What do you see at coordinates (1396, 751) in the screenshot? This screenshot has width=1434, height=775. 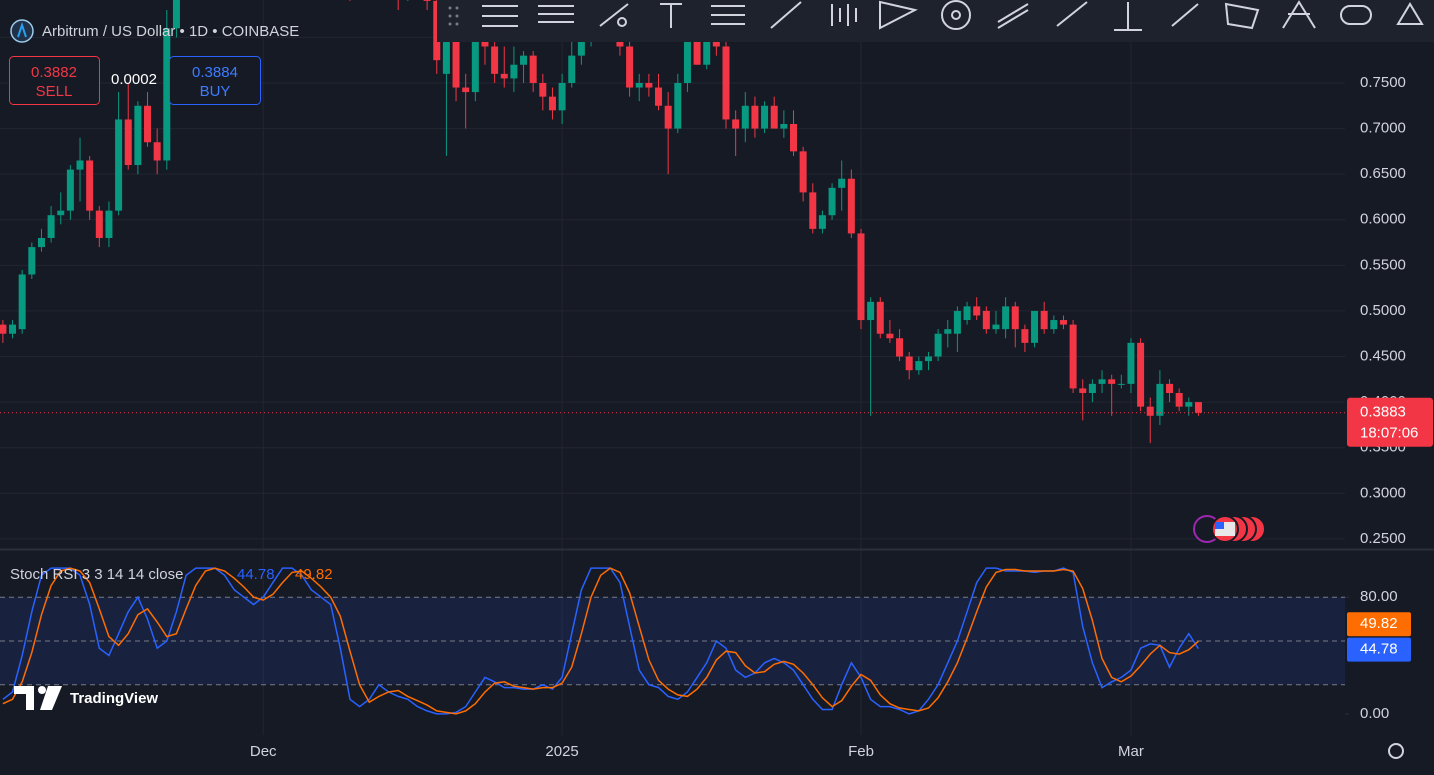 I see `settings-icon` at bounding box center [1396, 751].